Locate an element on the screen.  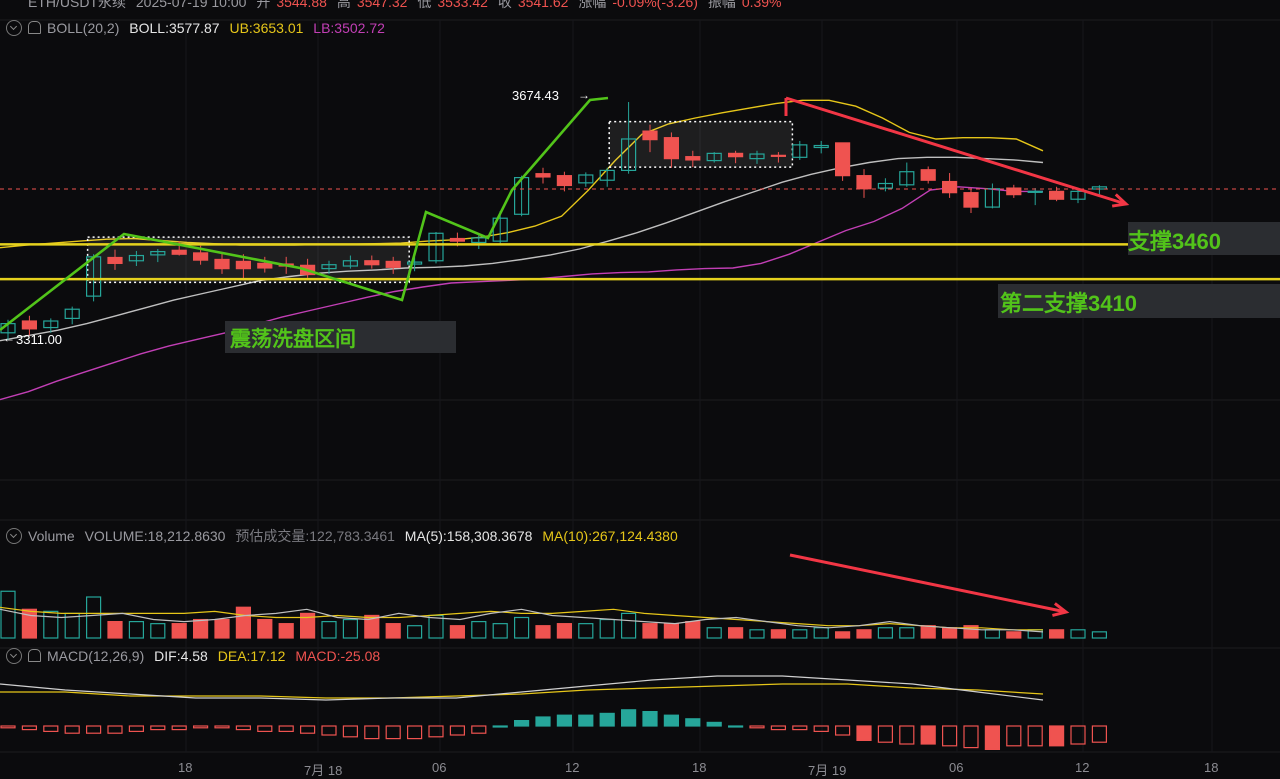
macd-dea-line is located at coordinates (522, 691).